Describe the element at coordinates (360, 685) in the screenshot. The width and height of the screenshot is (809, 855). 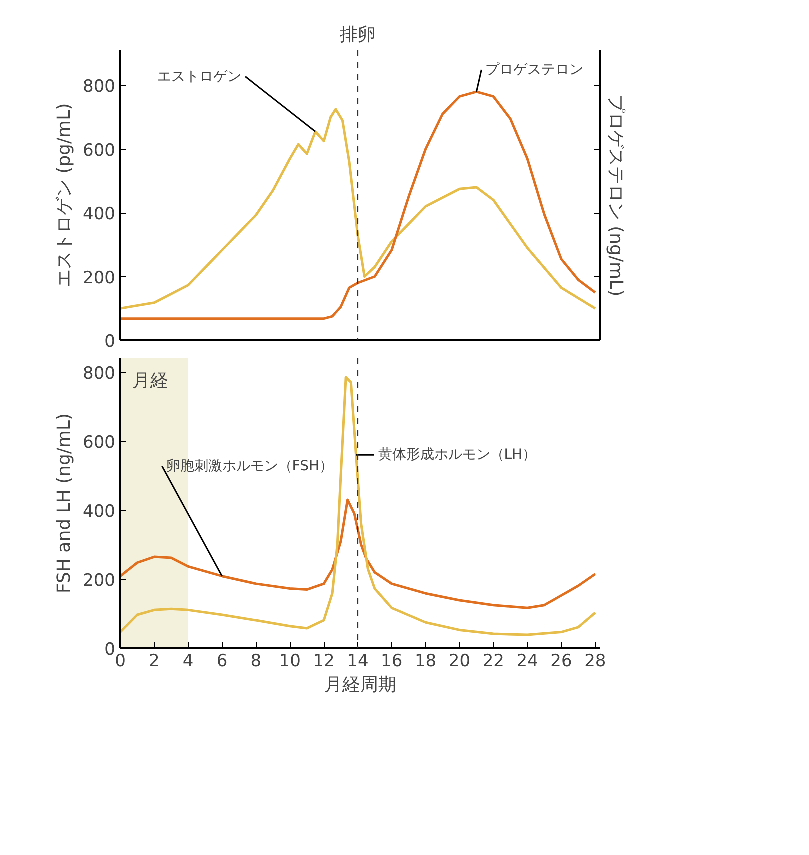
I see `x-axis-title: 月経周期` at that location.